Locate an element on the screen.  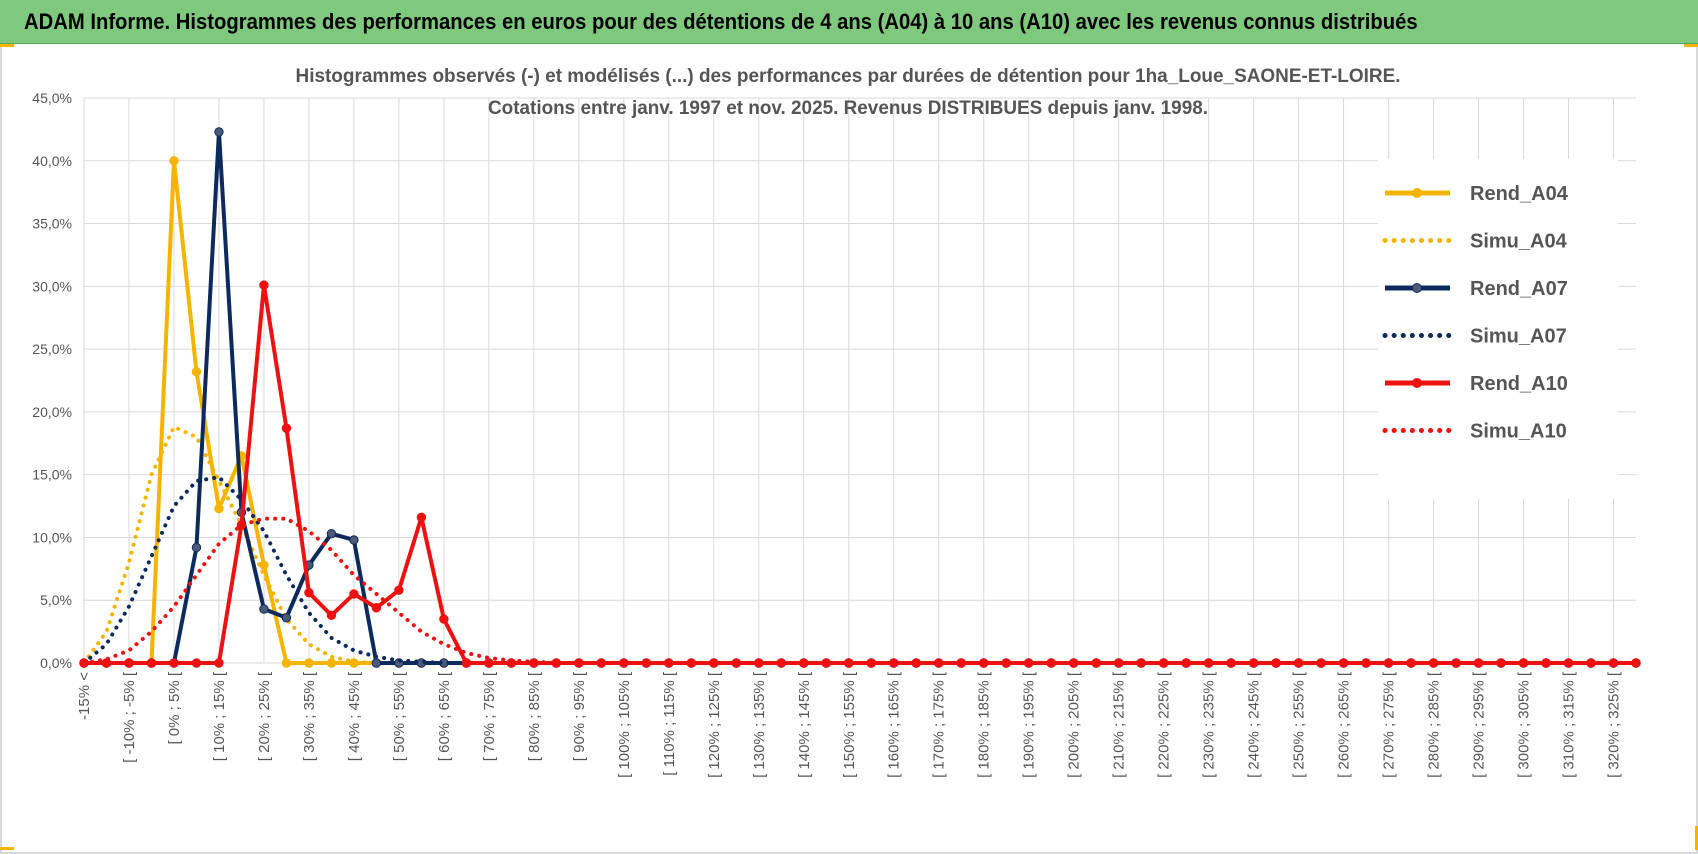
legend-label: Rend_A04 is located at coordinates (1519, 194).